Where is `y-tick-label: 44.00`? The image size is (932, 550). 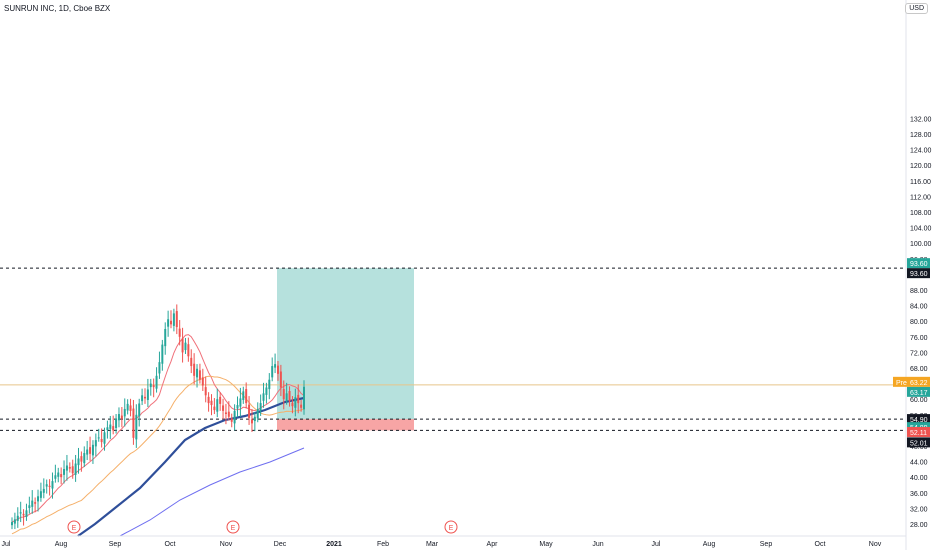 y-tick-label: 44.00 is located at coordinates (919, 463).